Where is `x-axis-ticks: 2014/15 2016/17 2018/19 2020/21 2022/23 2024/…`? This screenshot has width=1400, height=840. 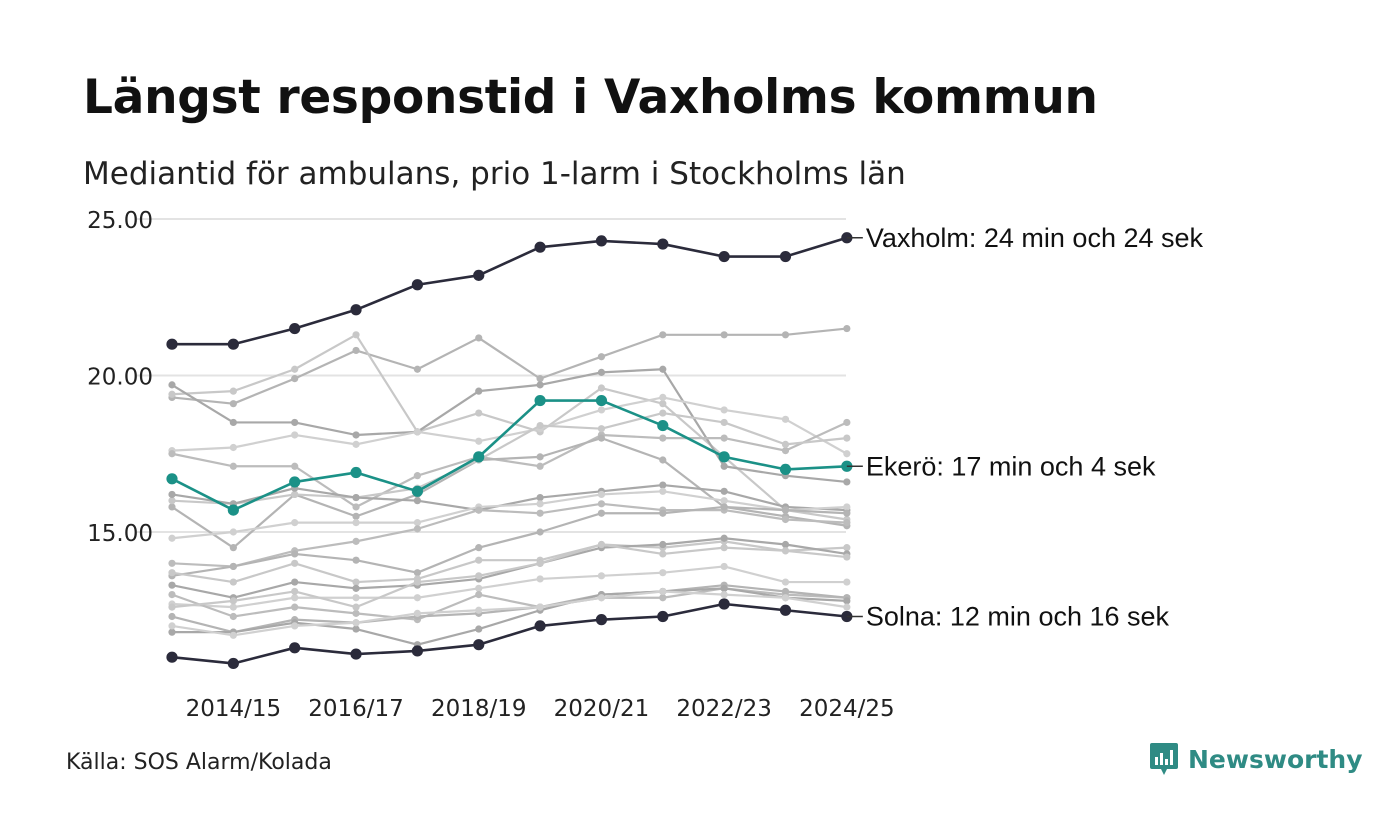 x-axis-ticks: 2014/15 2016/17 2018/19 2020/21 2022/23 2024/… is located at coordinates (540, 709).